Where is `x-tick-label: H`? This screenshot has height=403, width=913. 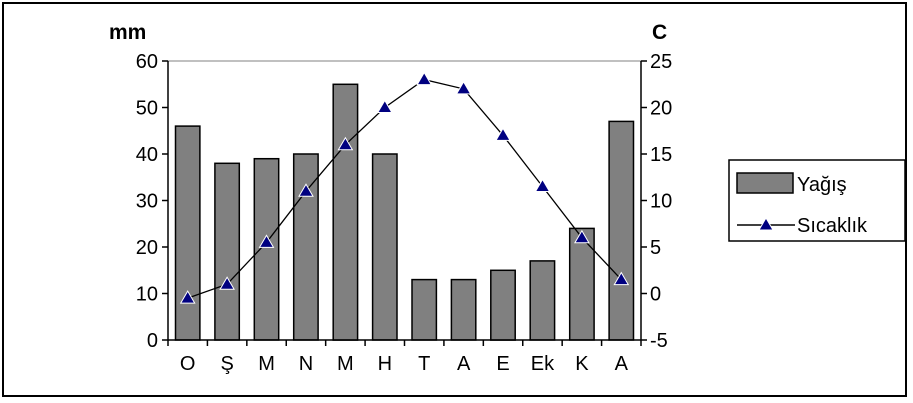
x-tick-label: H is located at coordinates (385, 364).